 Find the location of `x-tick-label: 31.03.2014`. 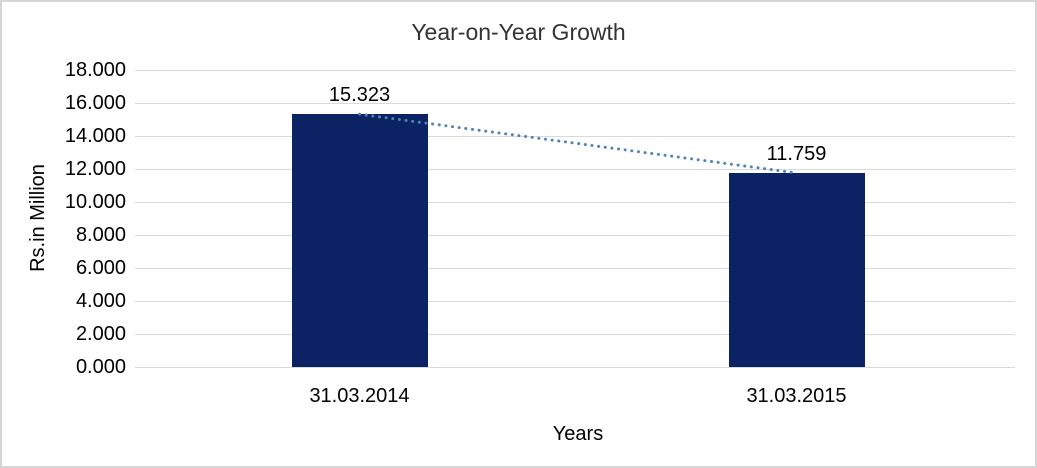

x-tick-label: 31.03.2014 is located at coordinates (359, 396).